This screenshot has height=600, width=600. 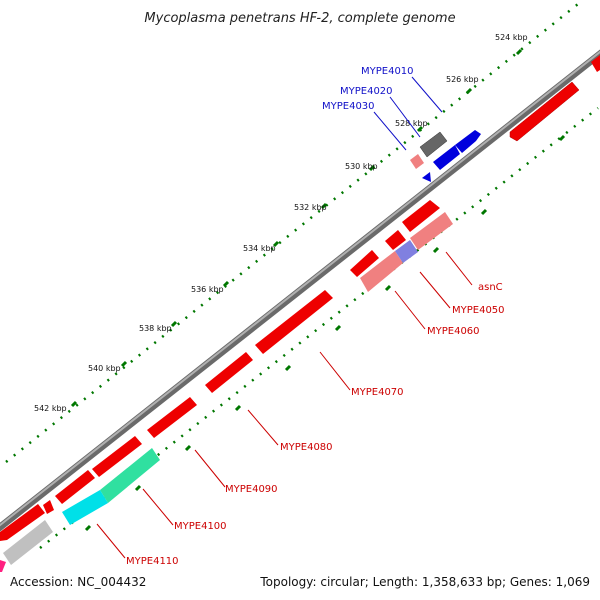 What do you see at coordinates (348, 106) in the screenshot?
I see `gene-label-mype4030: MYPE4030` at bounding box center [348, 106].